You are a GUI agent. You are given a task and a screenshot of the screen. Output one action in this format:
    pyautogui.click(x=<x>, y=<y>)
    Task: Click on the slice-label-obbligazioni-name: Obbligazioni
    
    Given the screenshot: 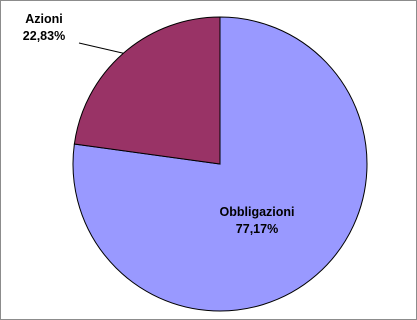 What is the action you would take?
    pyautogui.click(x=257, y=212)
    